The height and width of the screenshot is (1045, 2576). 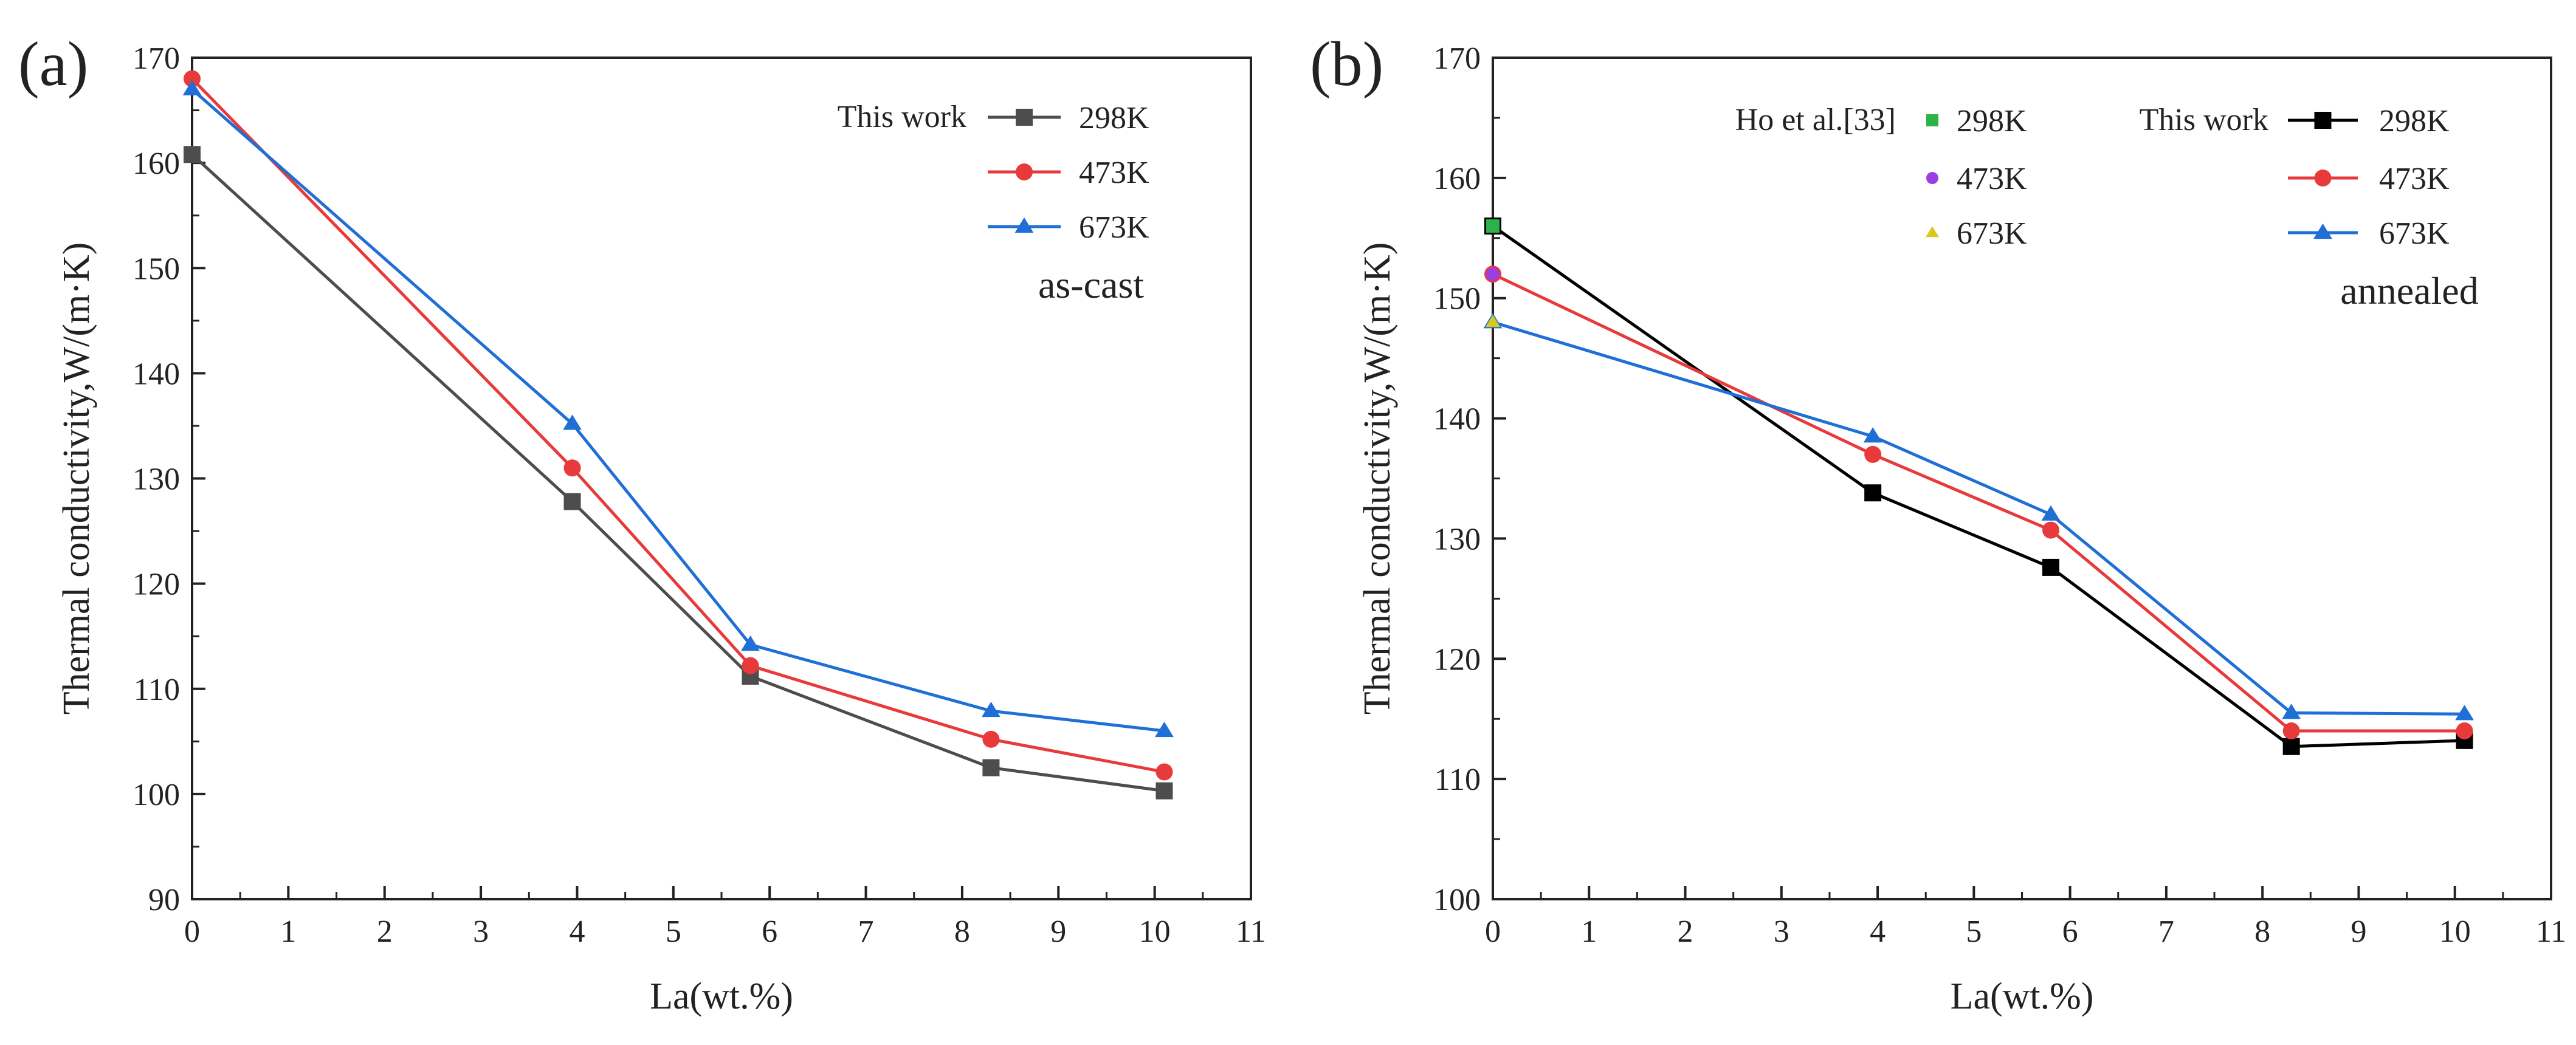 I want to click on chart-b-reference-legend-title: Ho et al.[33], so click(x=1816, y=120).